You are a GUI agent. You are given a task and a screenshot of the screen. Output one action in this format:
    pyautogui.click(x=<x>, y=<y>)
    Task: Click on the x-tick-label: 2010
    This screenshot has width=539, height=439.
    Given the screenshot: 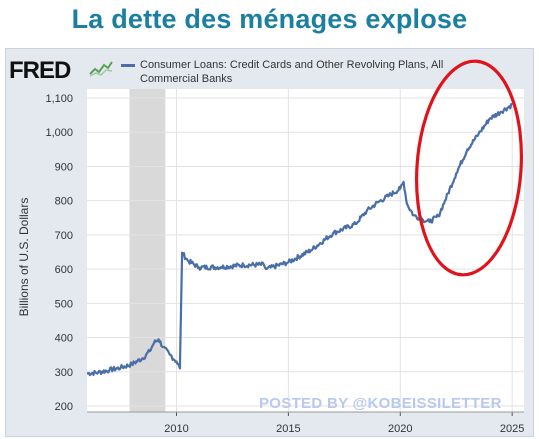 What is the action you would take?
    pyautogui.click(x=176, y=429)
    